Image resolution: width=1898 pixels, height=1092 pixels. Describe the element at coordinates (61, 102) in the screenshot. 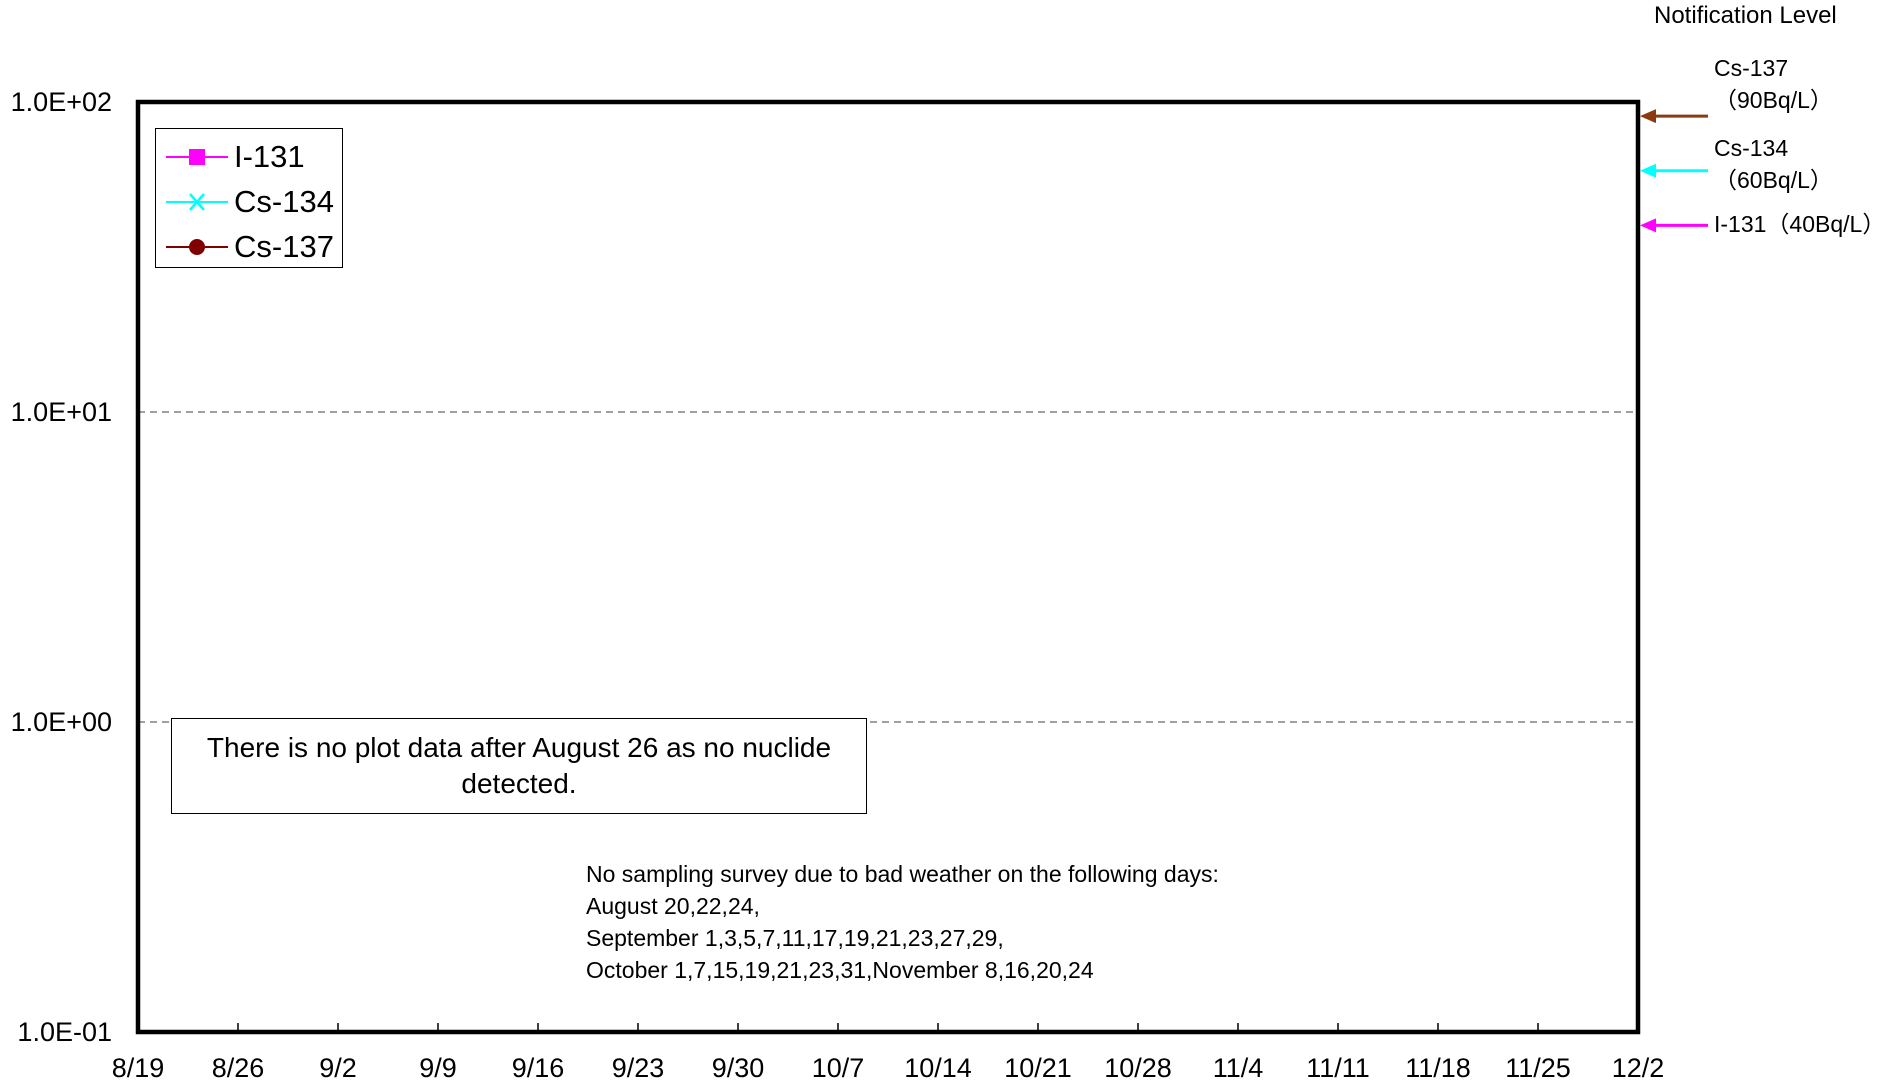

I see `y-tick-label: 1.0E+02` at that location.